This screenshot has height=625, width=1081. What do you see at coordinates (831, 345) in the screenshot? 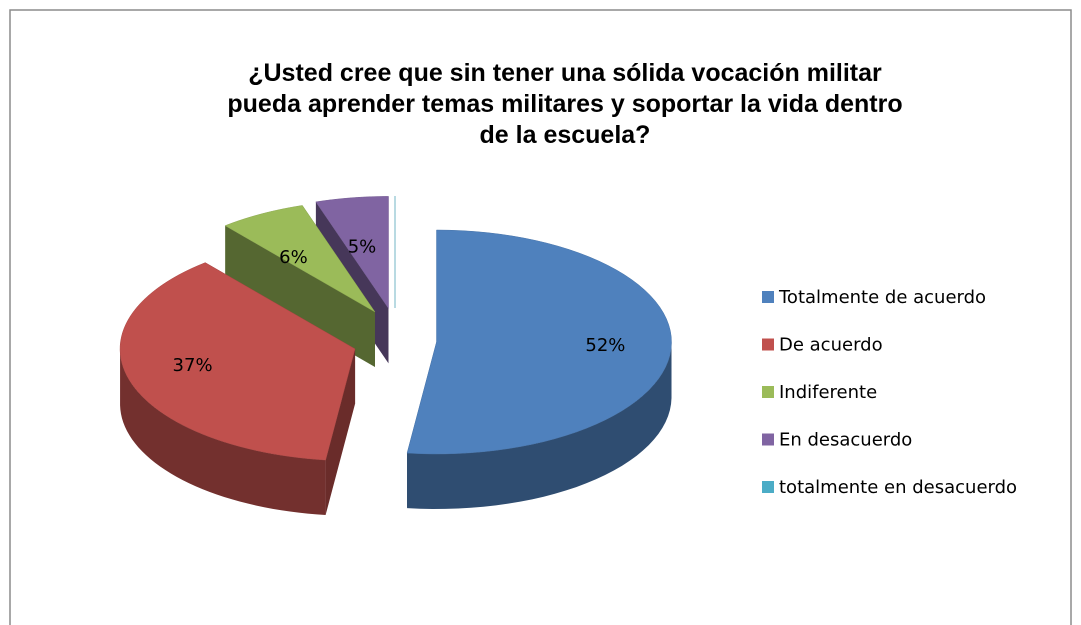
I see `legend-label: De acuerdo` at bounding box center [831, 345].